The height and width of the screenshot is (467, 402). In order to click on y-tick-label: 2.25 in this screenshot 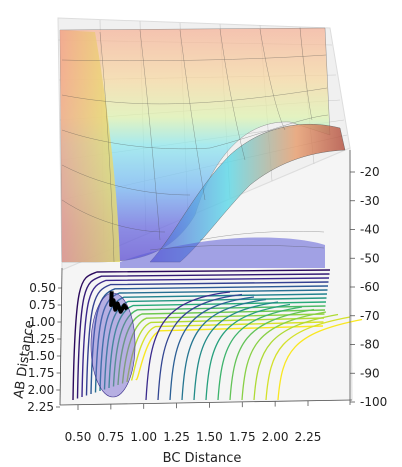, I will do `click(40, 407)`.